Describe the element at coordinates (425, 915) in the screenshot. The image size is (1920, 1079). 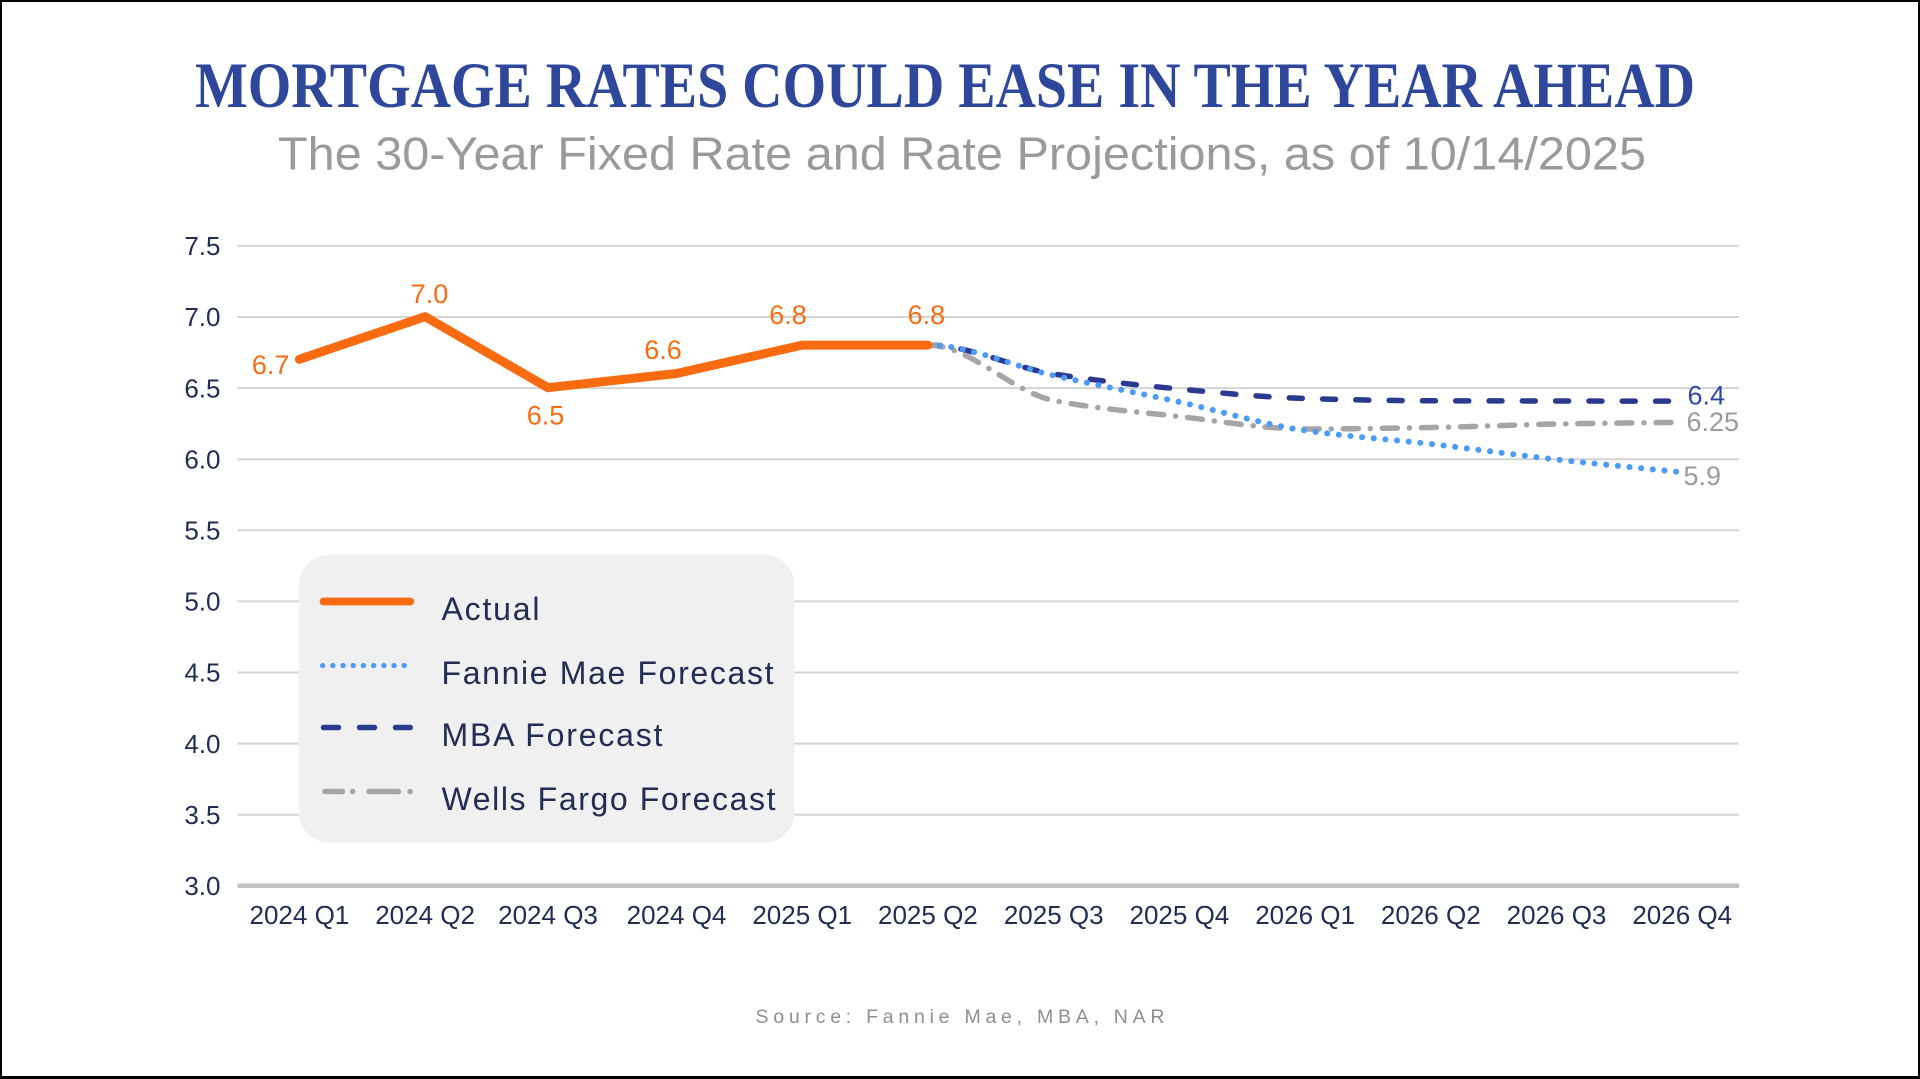
I see `svg-text: 2024 Q2` at that location.